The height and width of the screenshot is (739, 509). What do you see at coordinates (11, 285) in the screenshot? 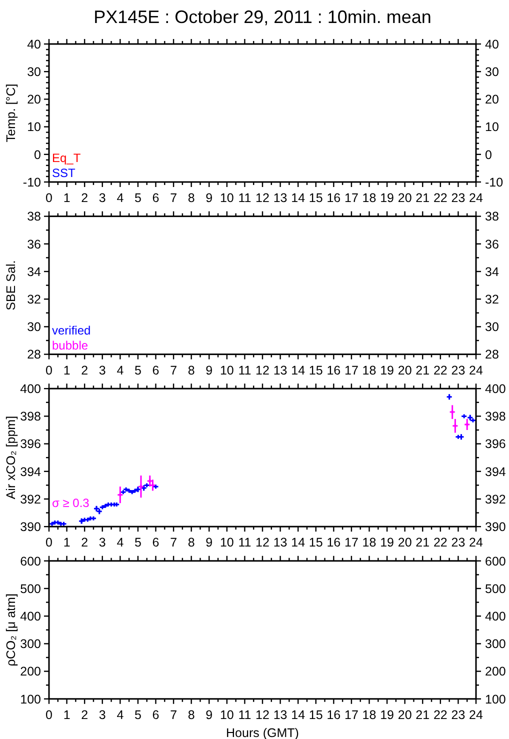
I see `y-axis-title: SBE Sal.` at bounding box center [11, 285].